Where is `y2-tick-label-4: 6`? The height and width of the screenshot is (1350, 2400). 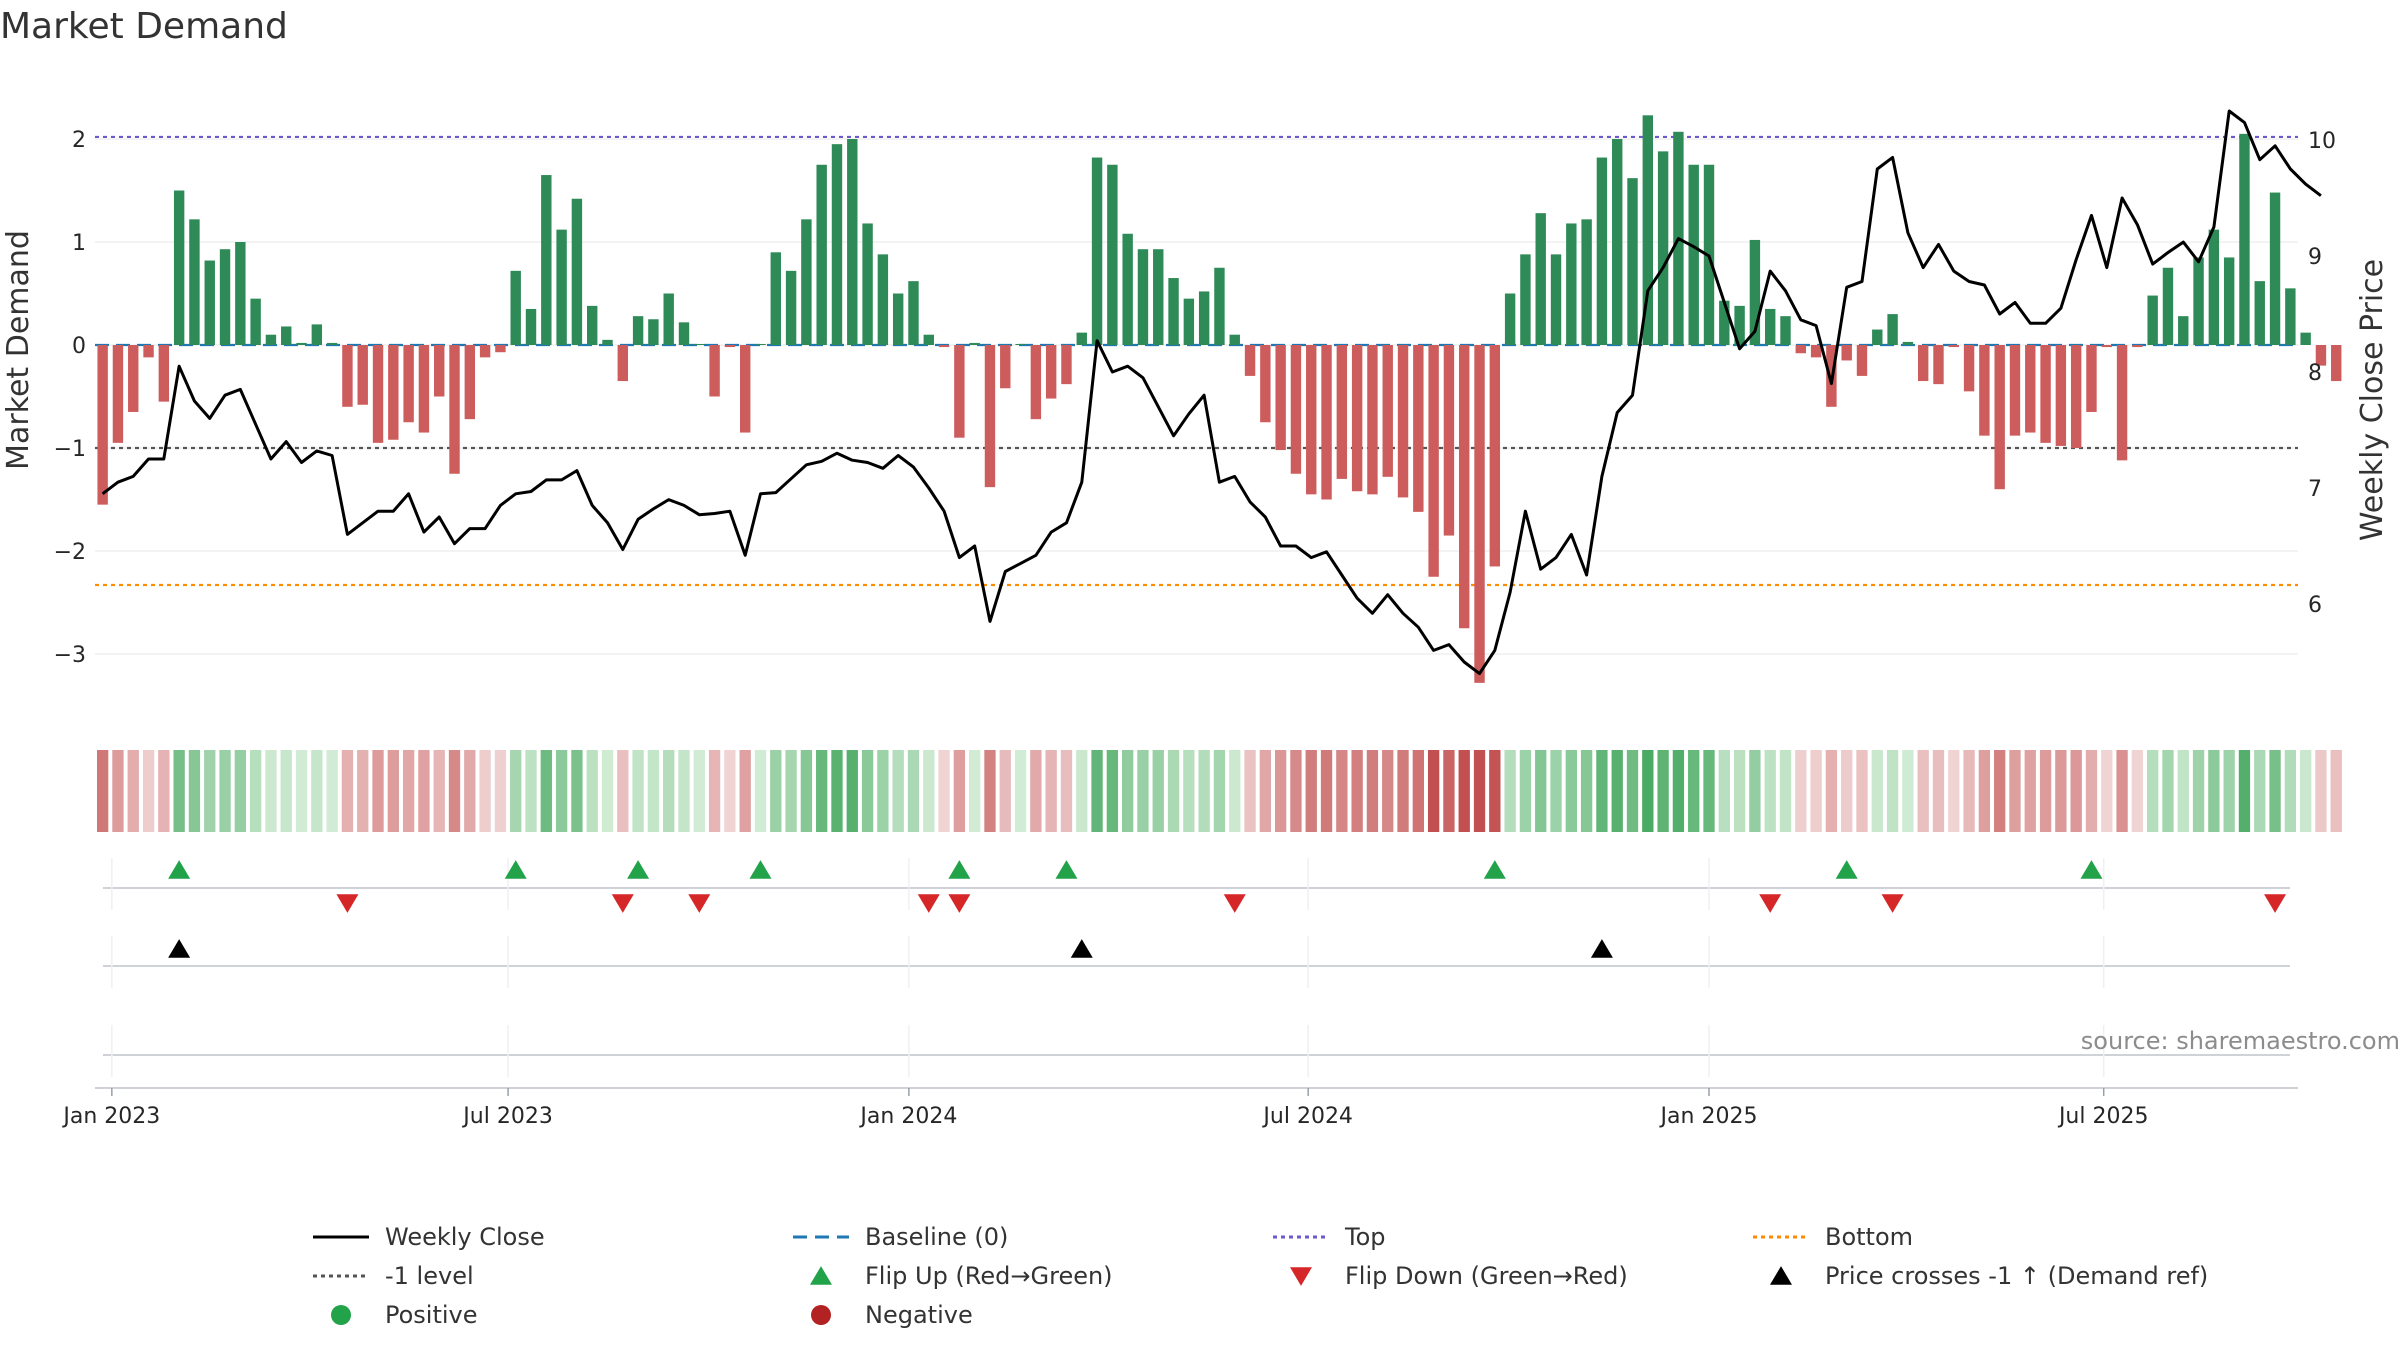 y2-tick-label-4: 6 is located at coordinates (2315, 605).